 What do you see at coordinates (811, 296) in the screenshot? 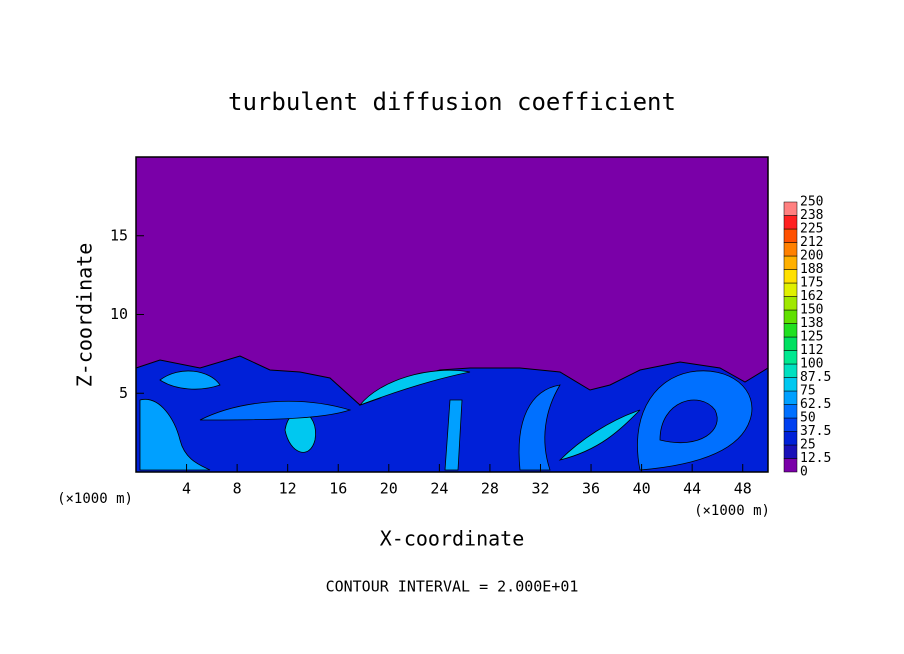
I see `colorbar-label: 162` at bounding box center [811, 296].